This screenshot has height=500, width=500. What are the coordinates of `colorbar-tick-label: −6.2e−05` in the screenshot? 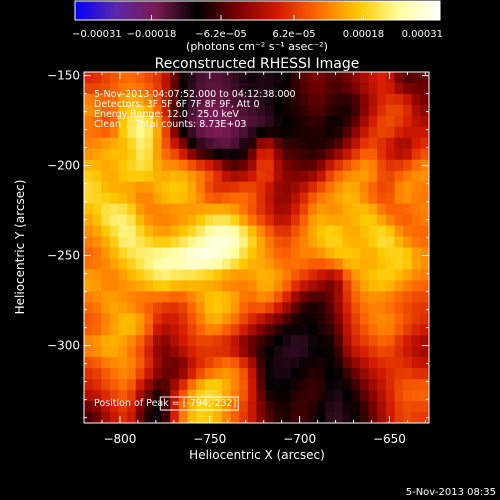 It's located at (221, 34).